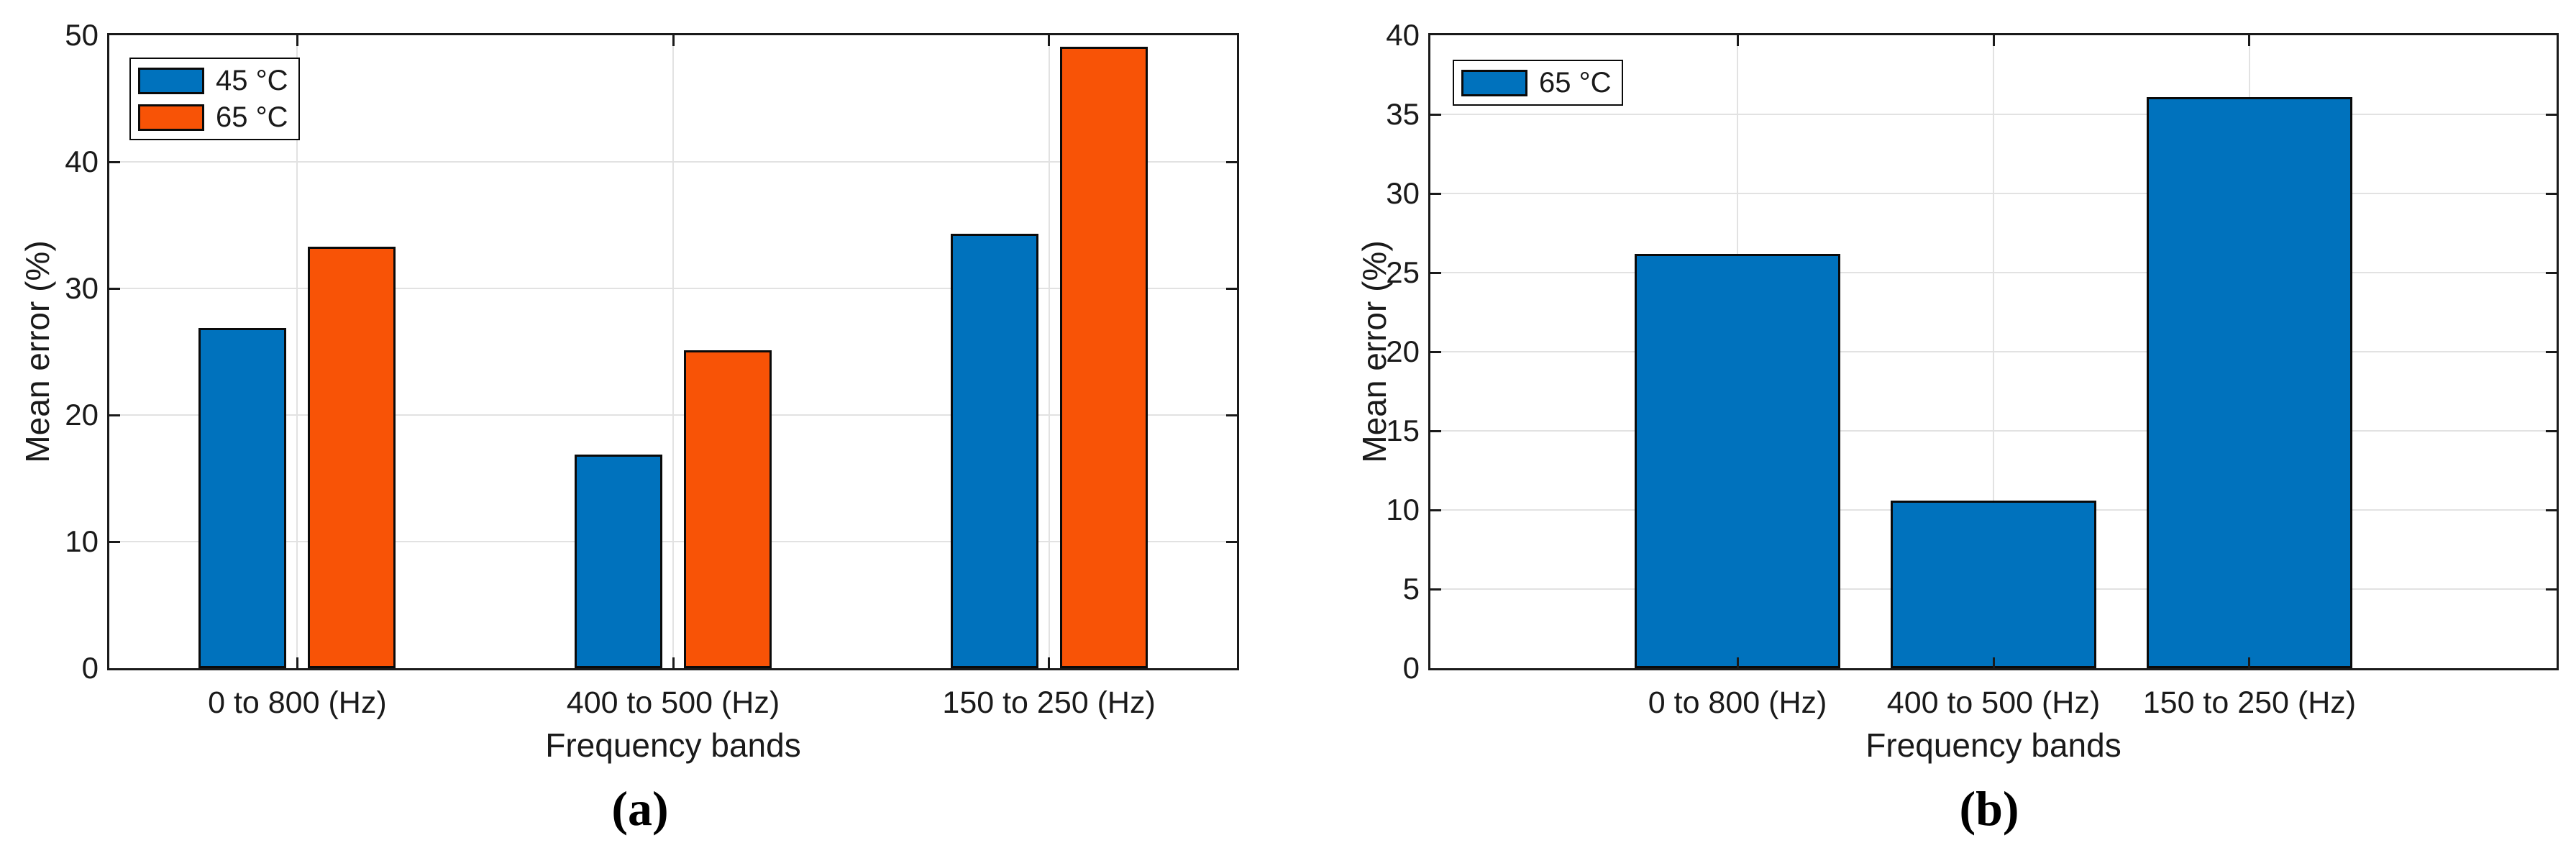  I want to click on y-tick-label: 15, so click(1403, 430).